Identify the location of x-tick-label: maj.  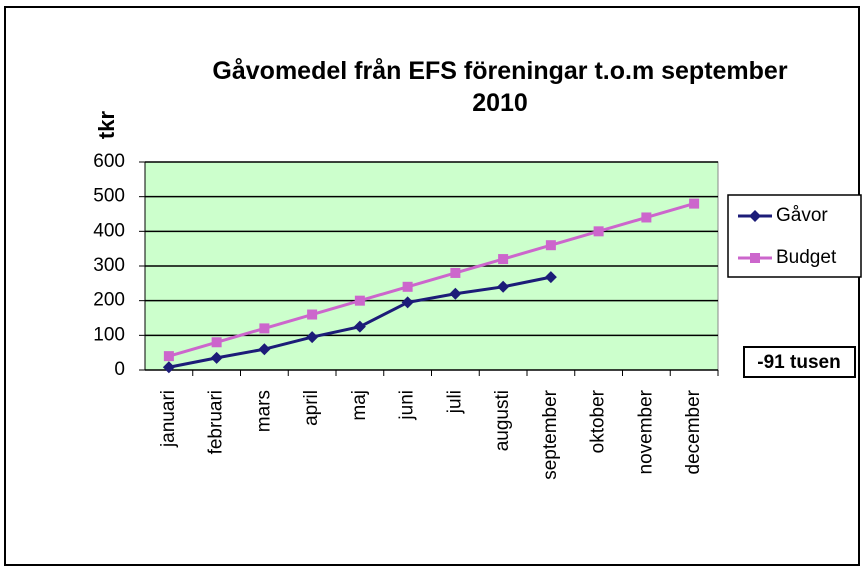
(359, 405).